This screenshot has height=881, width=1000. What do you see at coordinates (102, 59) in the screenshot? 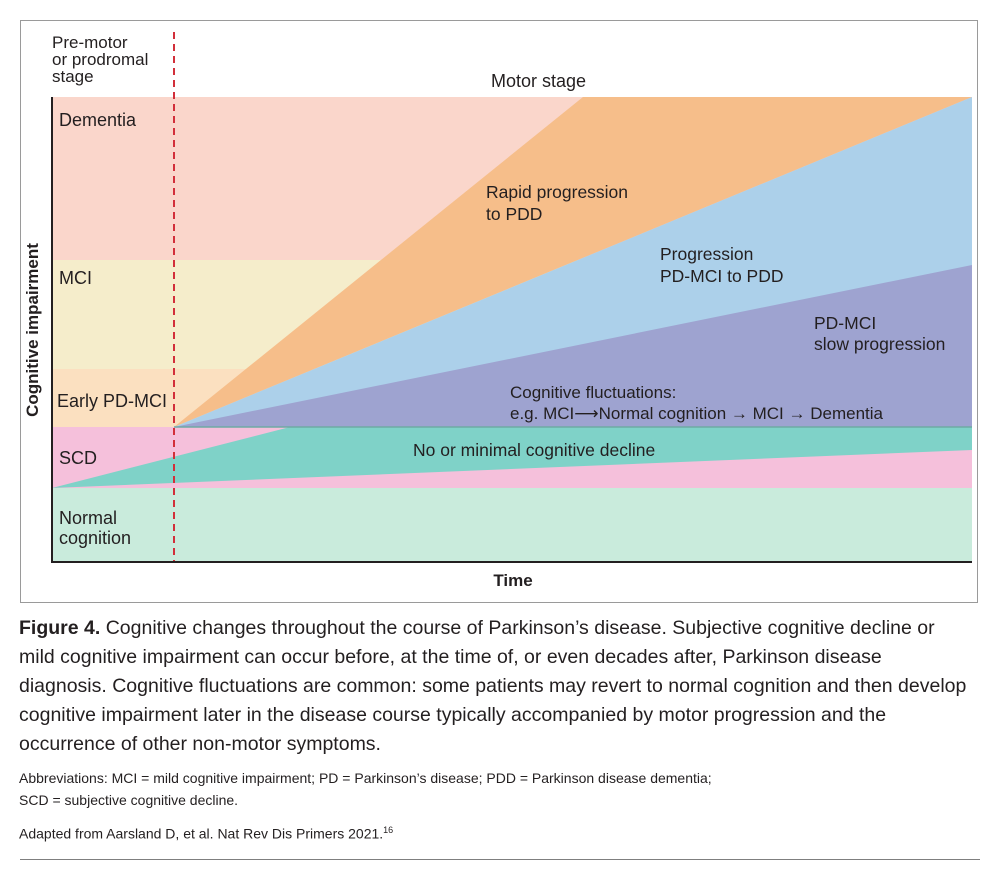
I see `premotor-stage-label: Pre-motor or prodromal stage` at bounding box center [102, 59].